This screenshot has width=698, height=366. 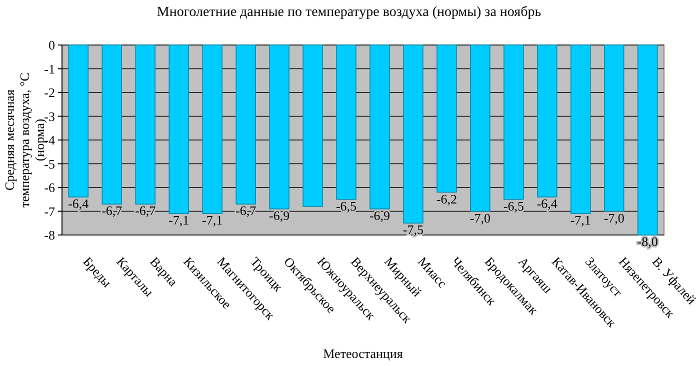 I want to click on chart-title: Многолетние данные по температуре воздуха (нормы) за ноябрь, so click(x=349, y=12).